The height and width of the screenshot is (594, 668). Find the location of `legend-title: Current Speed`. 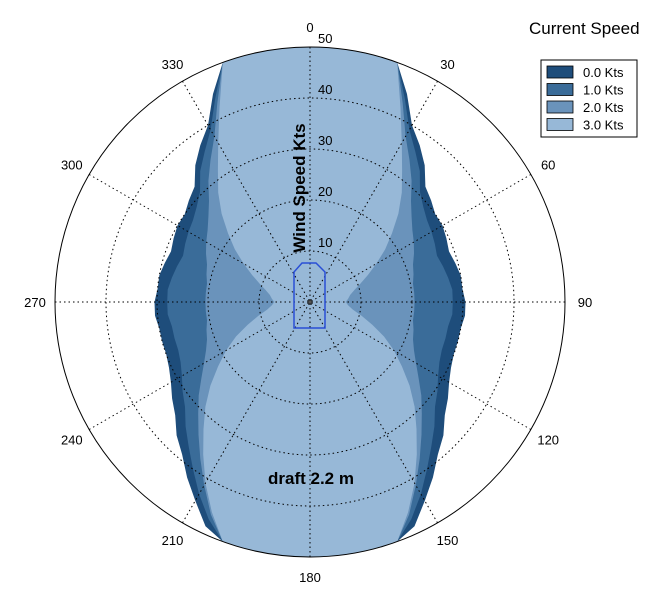

legend-title: Current Speed is located at coordinates (584, 28).